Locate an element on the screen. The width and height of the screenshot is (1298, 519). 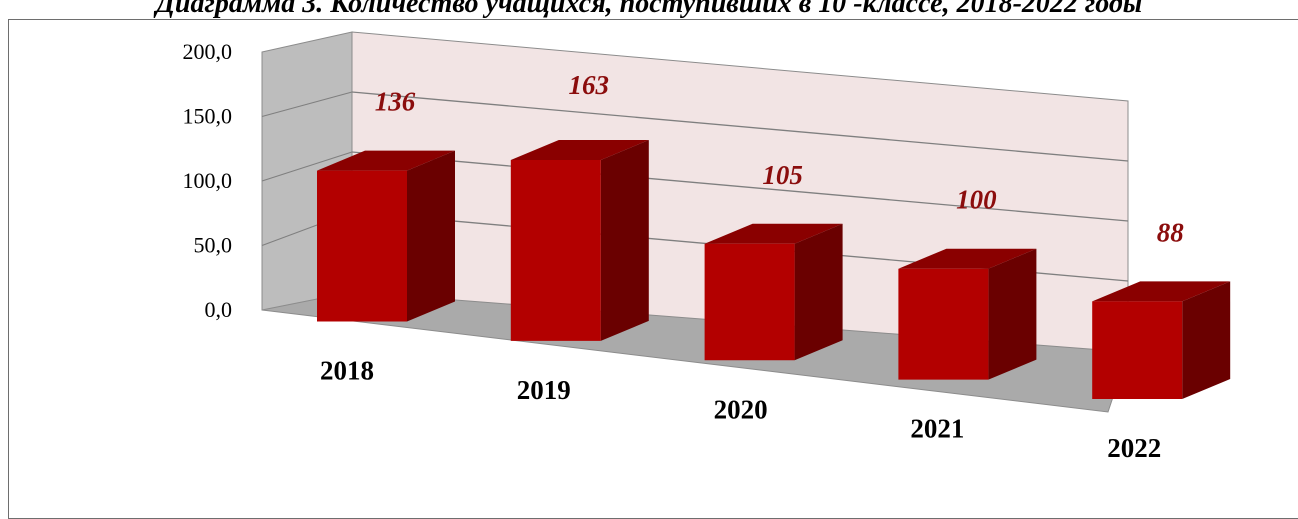
bar-2018 is located at coordinates (386, 236).